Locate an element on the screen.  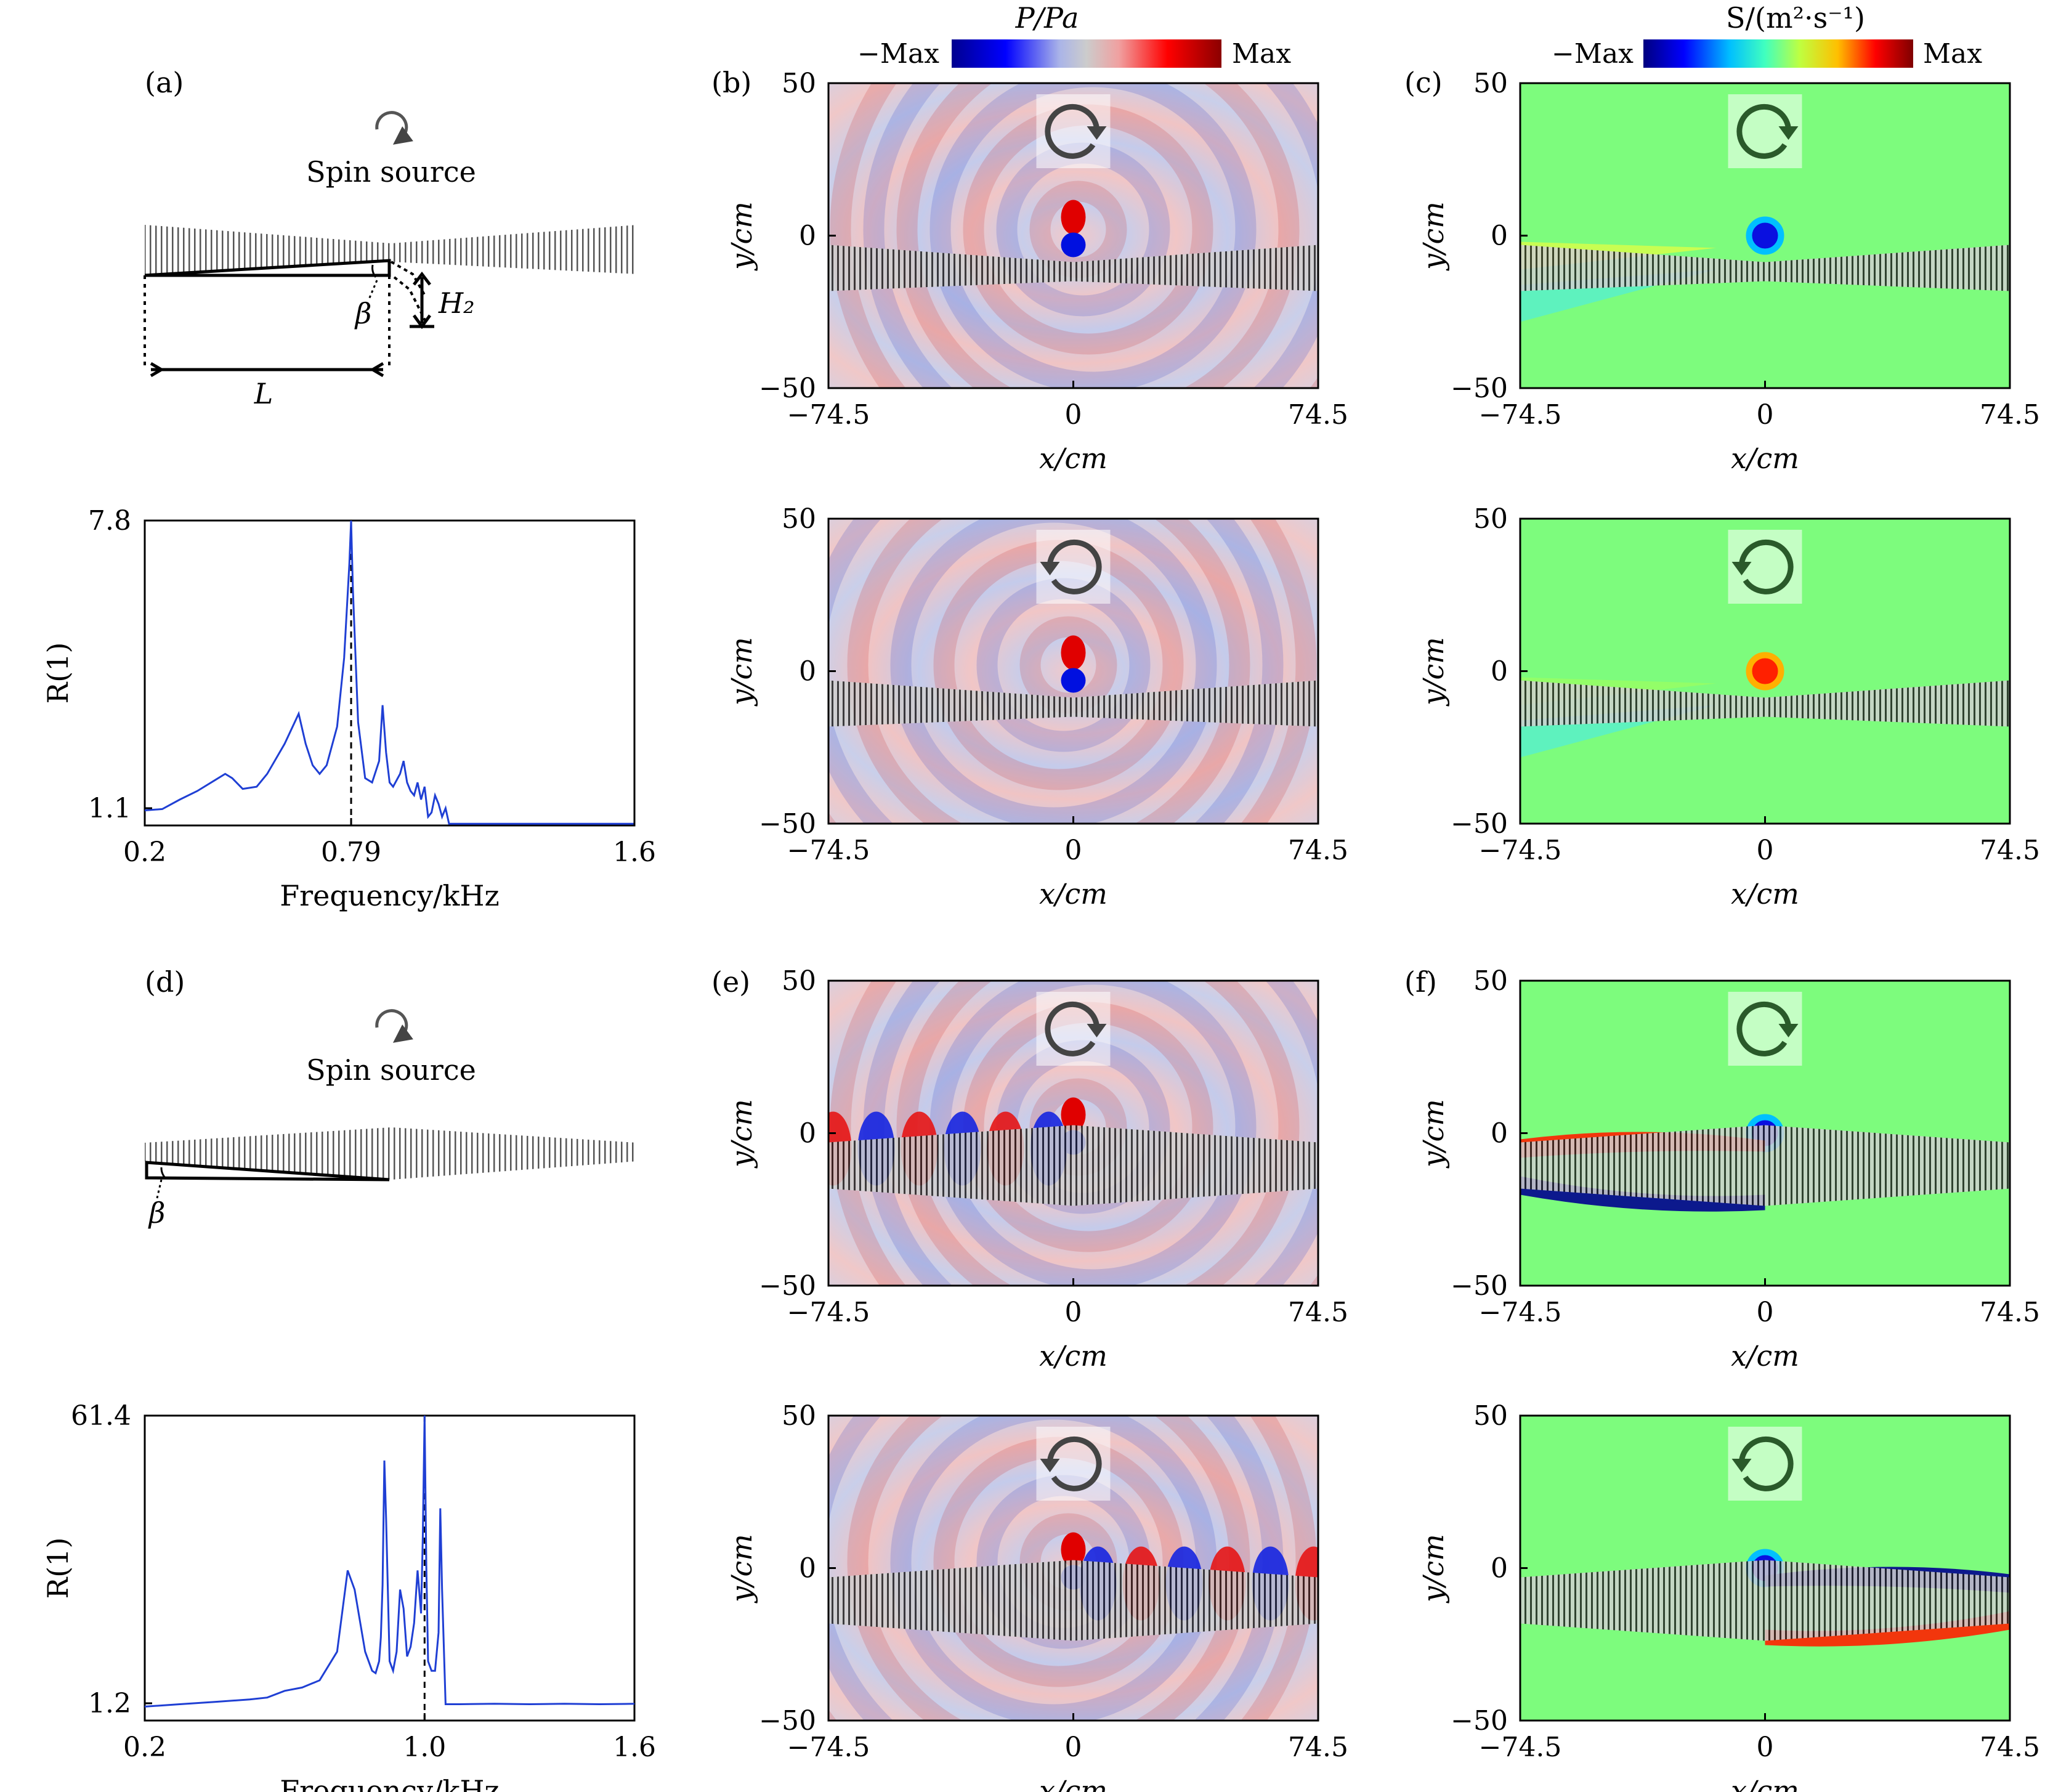
y-tick-label: 7.8 is located at coordinates (109, 521).